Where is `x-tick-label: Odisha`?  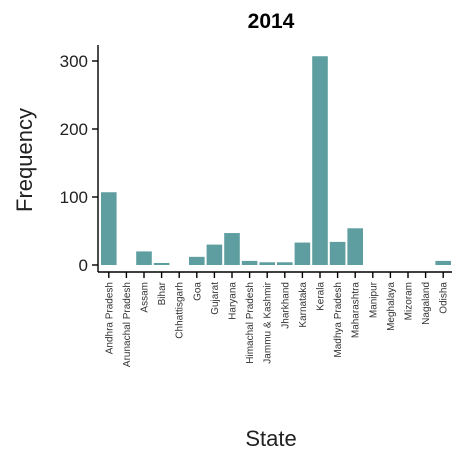
x-tick-label: Odisha is located at coordinates (444, 298).